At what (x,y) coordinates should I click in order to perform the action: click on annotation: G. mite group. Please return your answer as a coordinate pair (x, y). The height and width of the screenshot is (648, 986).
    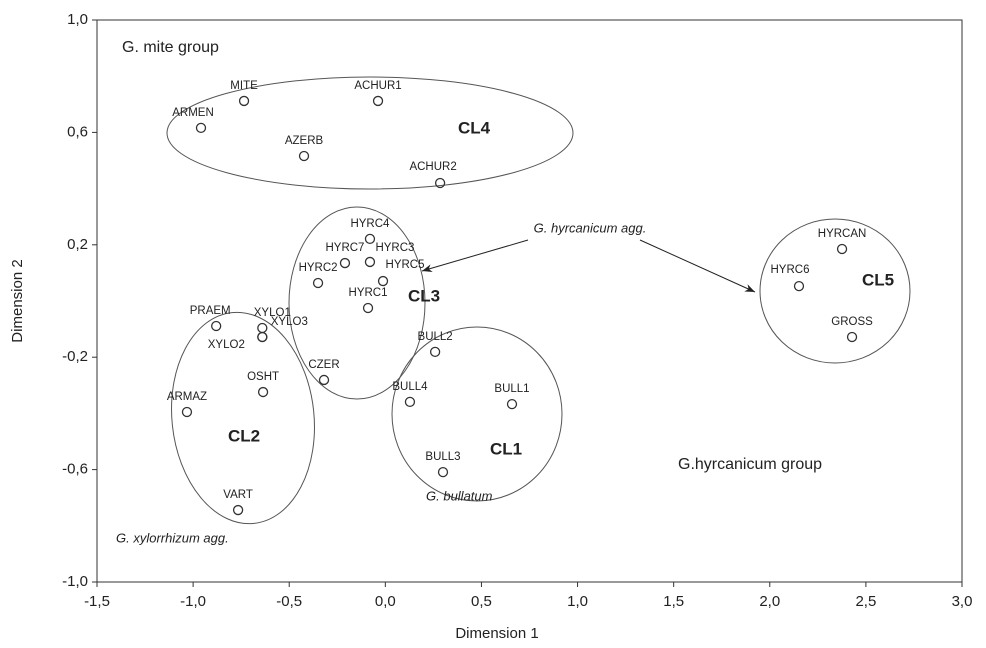
    Looking at the image, I should click on (170, 47).